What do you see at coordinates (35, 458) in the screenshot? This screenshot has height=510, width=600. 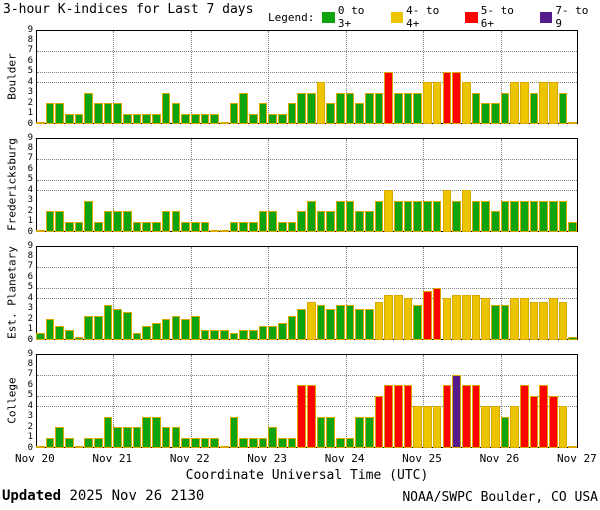 I see `x-tick-label: Nov 20` at bounding box center [35, 458].